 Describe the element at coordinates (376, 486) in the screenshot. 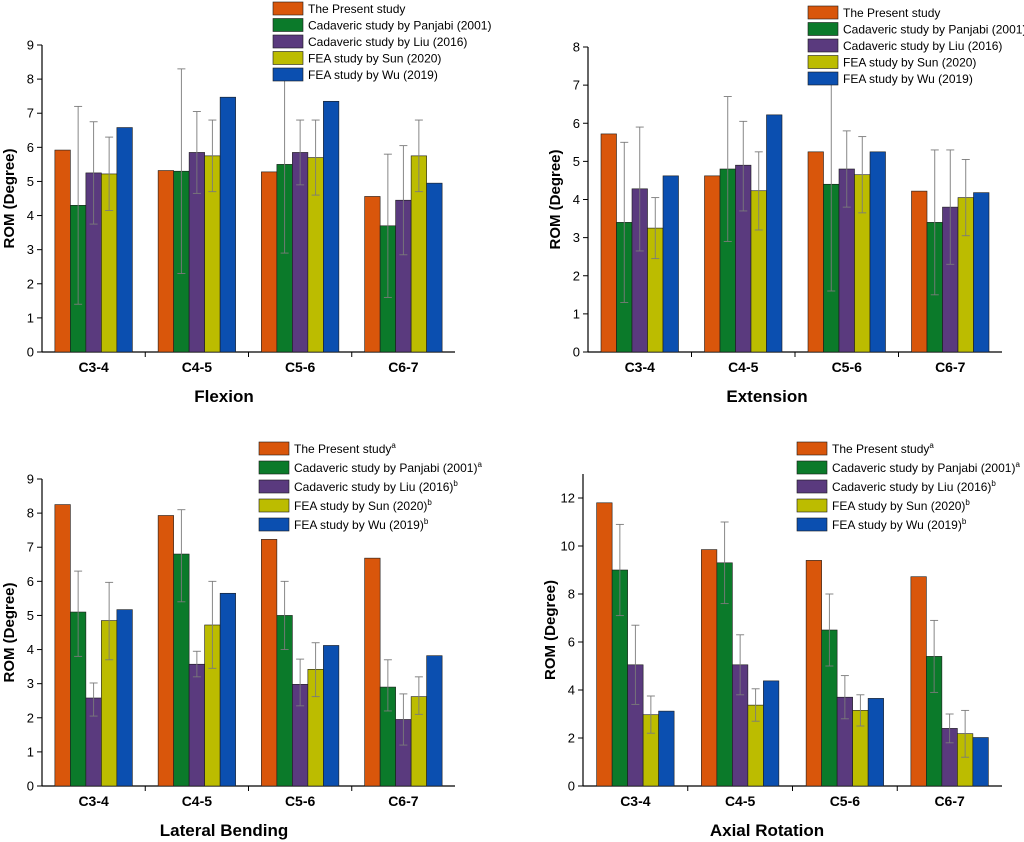

I see `legend-label: Cadaveric study by Liu (2016)b` at that location.